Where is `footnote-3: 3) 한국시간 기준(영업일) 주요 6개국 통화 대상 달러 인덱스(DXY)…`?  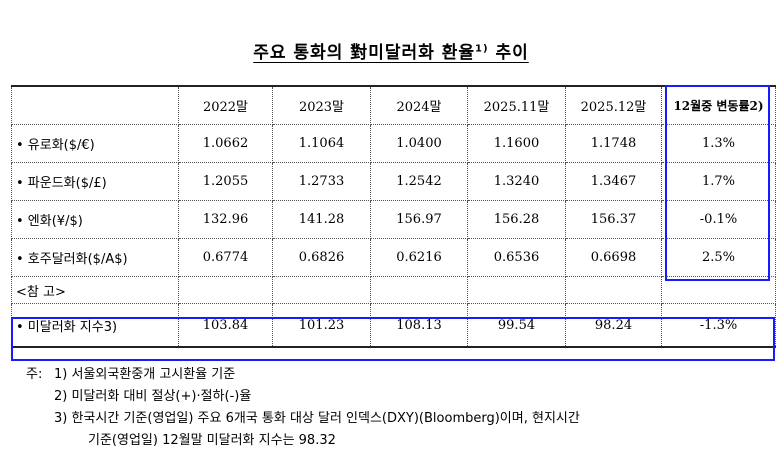
footnote-3: 3) 한국시간 기준(영업일) 주요 6개국 통화 대상 달러 인덱스(DXY)… is located at coordinates (317, 418).